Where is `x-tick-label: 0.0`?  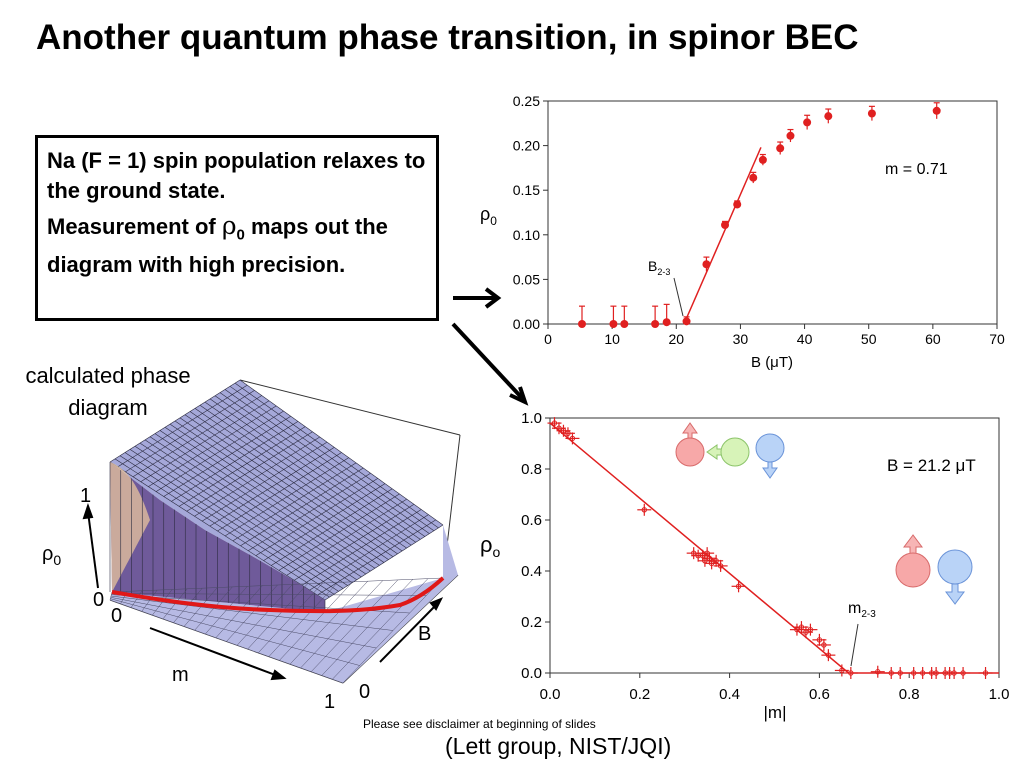
x-tick-label: 0.0 is located at coordinates (550, 694).